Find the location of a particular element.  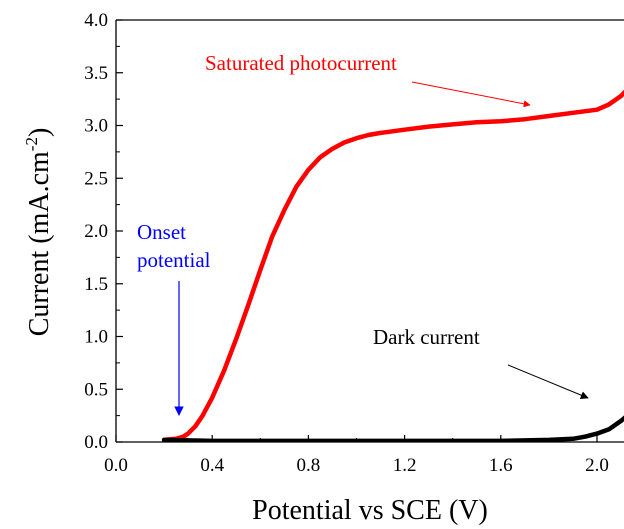

arrow-dark-current is located at coordinates (548, 381).